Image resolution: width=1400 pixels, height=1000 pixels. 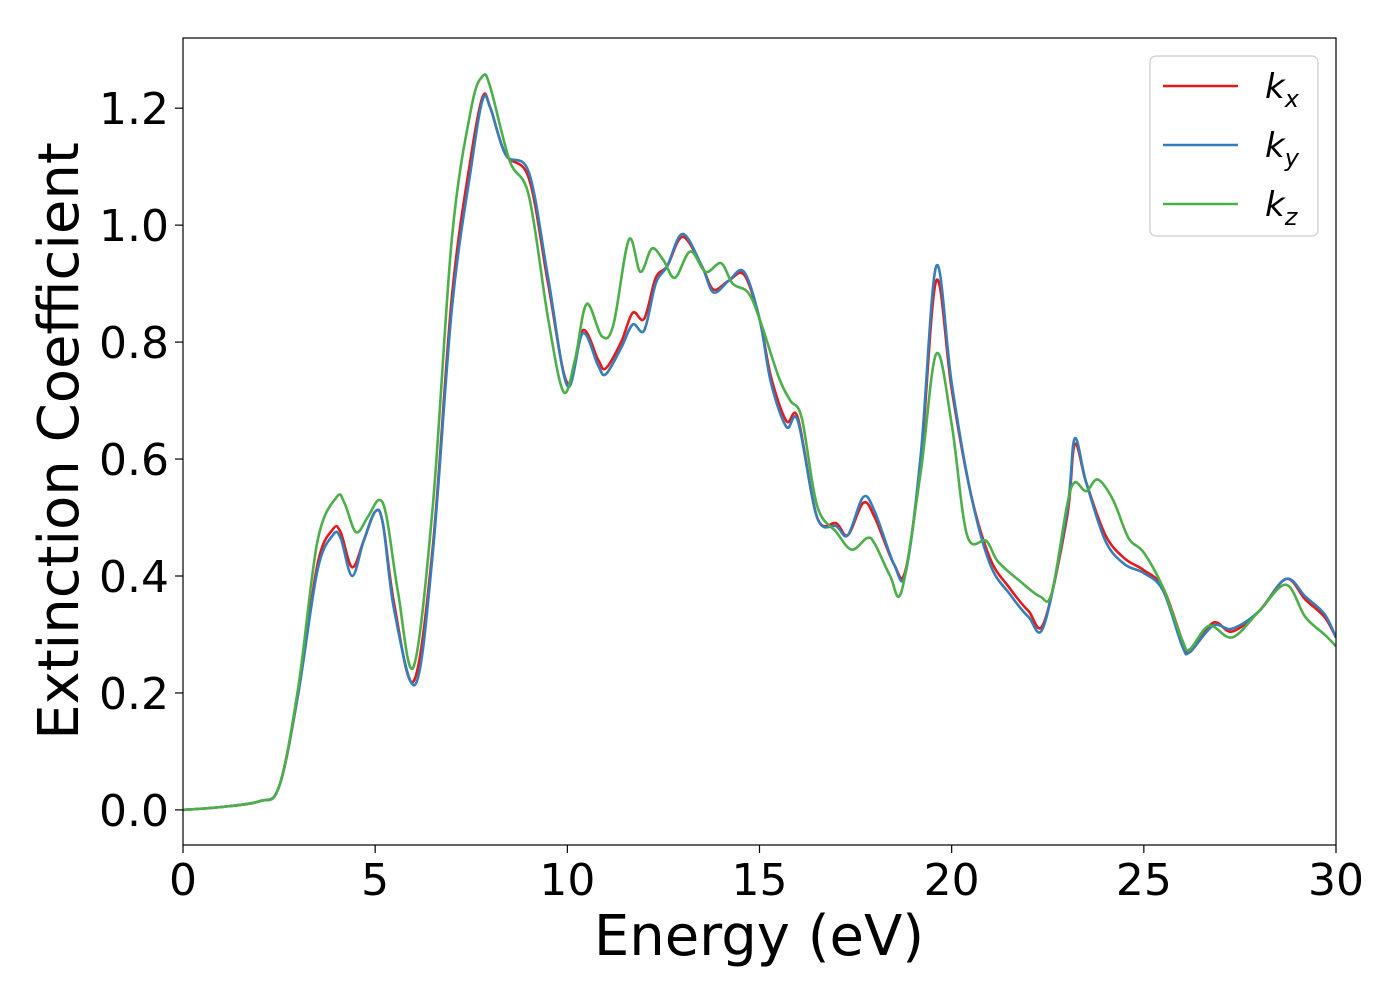 I want to click on legend: kx ky kz, so click(x=1234, y=146).